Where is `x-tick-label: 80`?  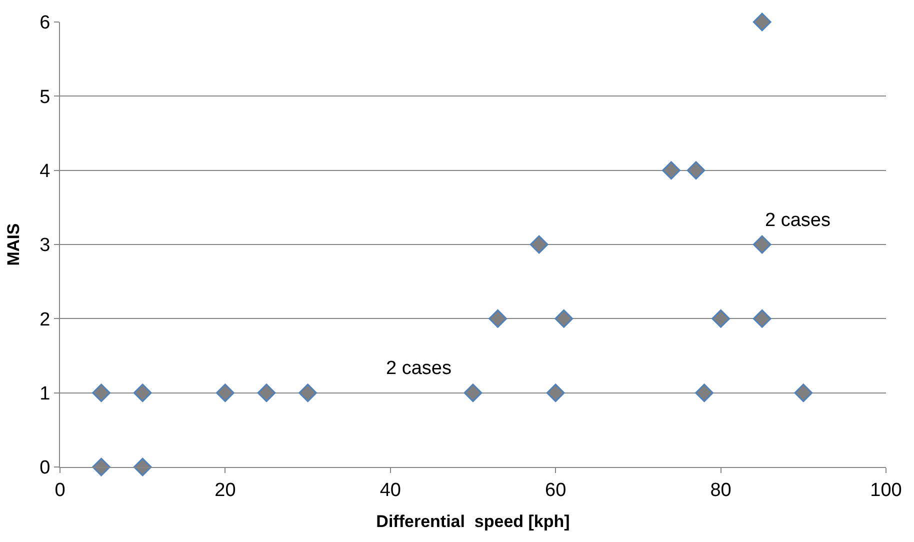
x-tick-label: 80 is located at coordinates (721, 490).